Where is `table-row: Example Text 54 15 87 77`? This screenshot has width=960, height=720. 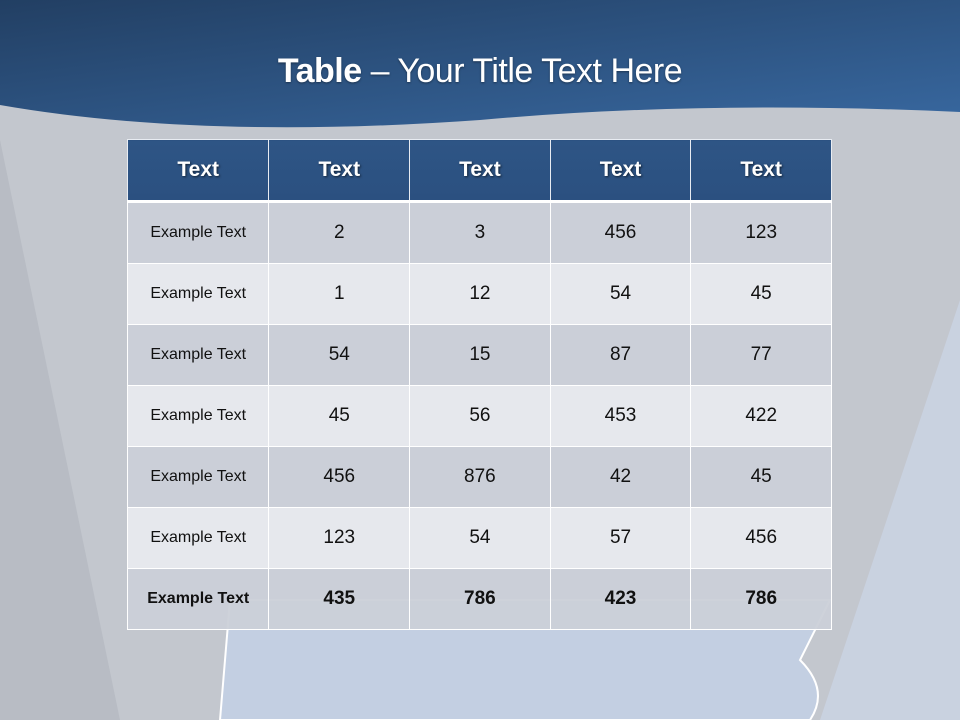
table-row: Example Text 54 15 87 77 is located at coordinates (479, 355).